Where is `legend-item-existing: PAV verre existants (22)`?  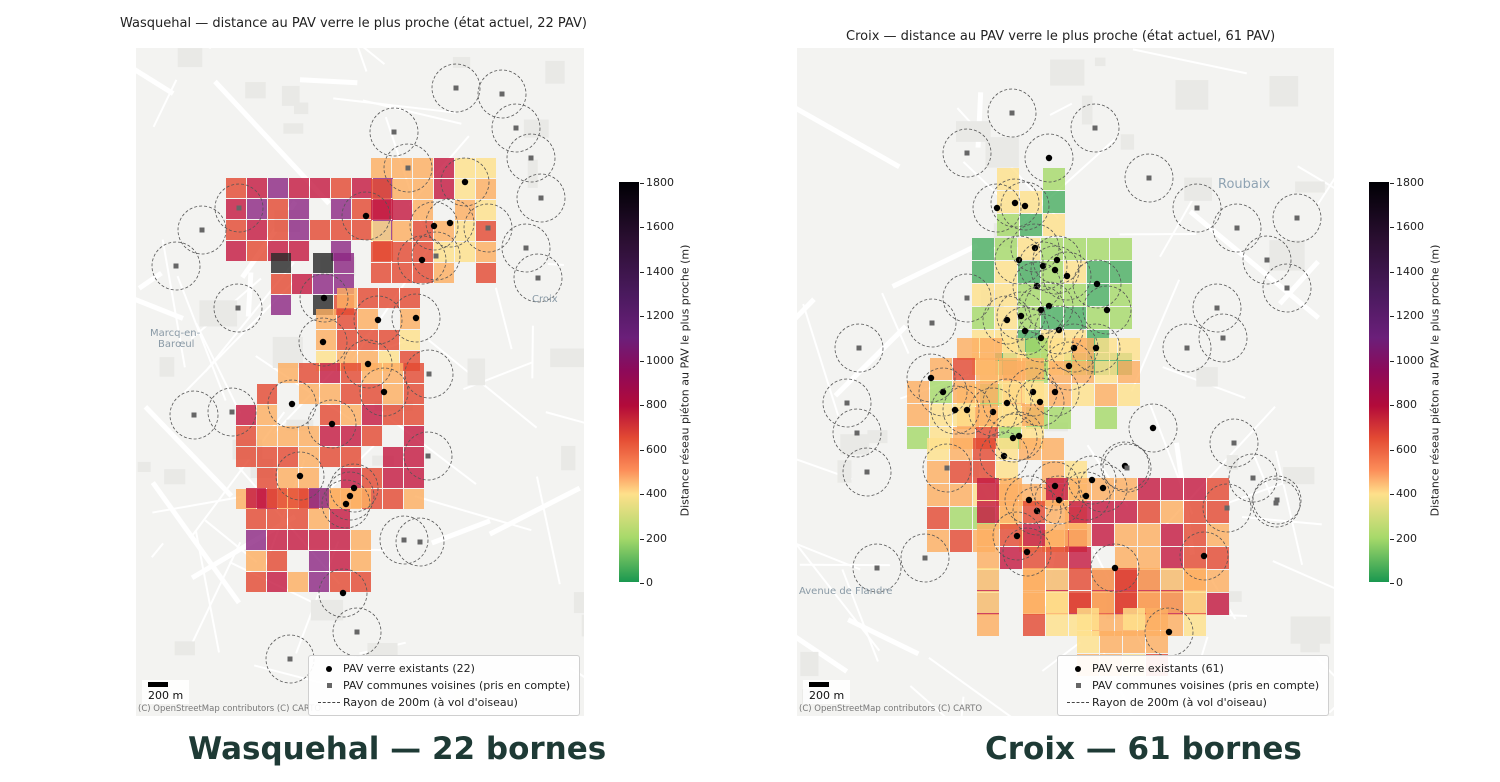
legend-item-existing: PAV verre existants (22) is located at coordinates (444, 668).